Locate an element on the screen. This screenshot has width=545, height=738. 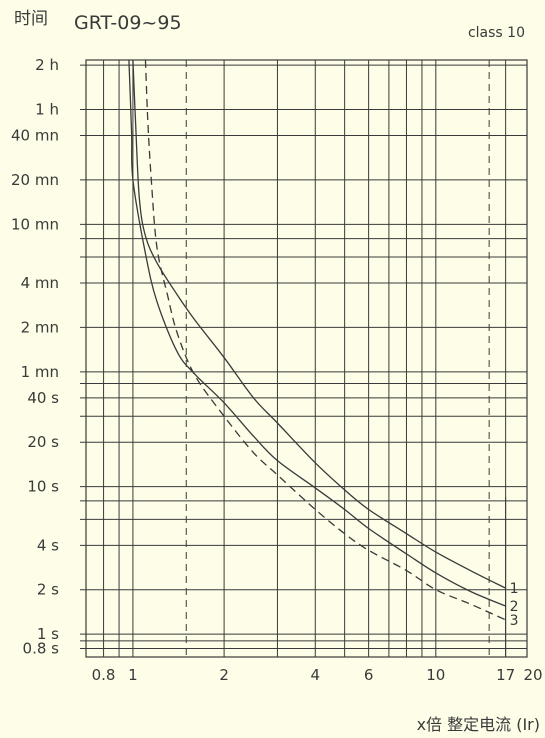
x-tick-label: 17 is located at coordinates (505, 675).